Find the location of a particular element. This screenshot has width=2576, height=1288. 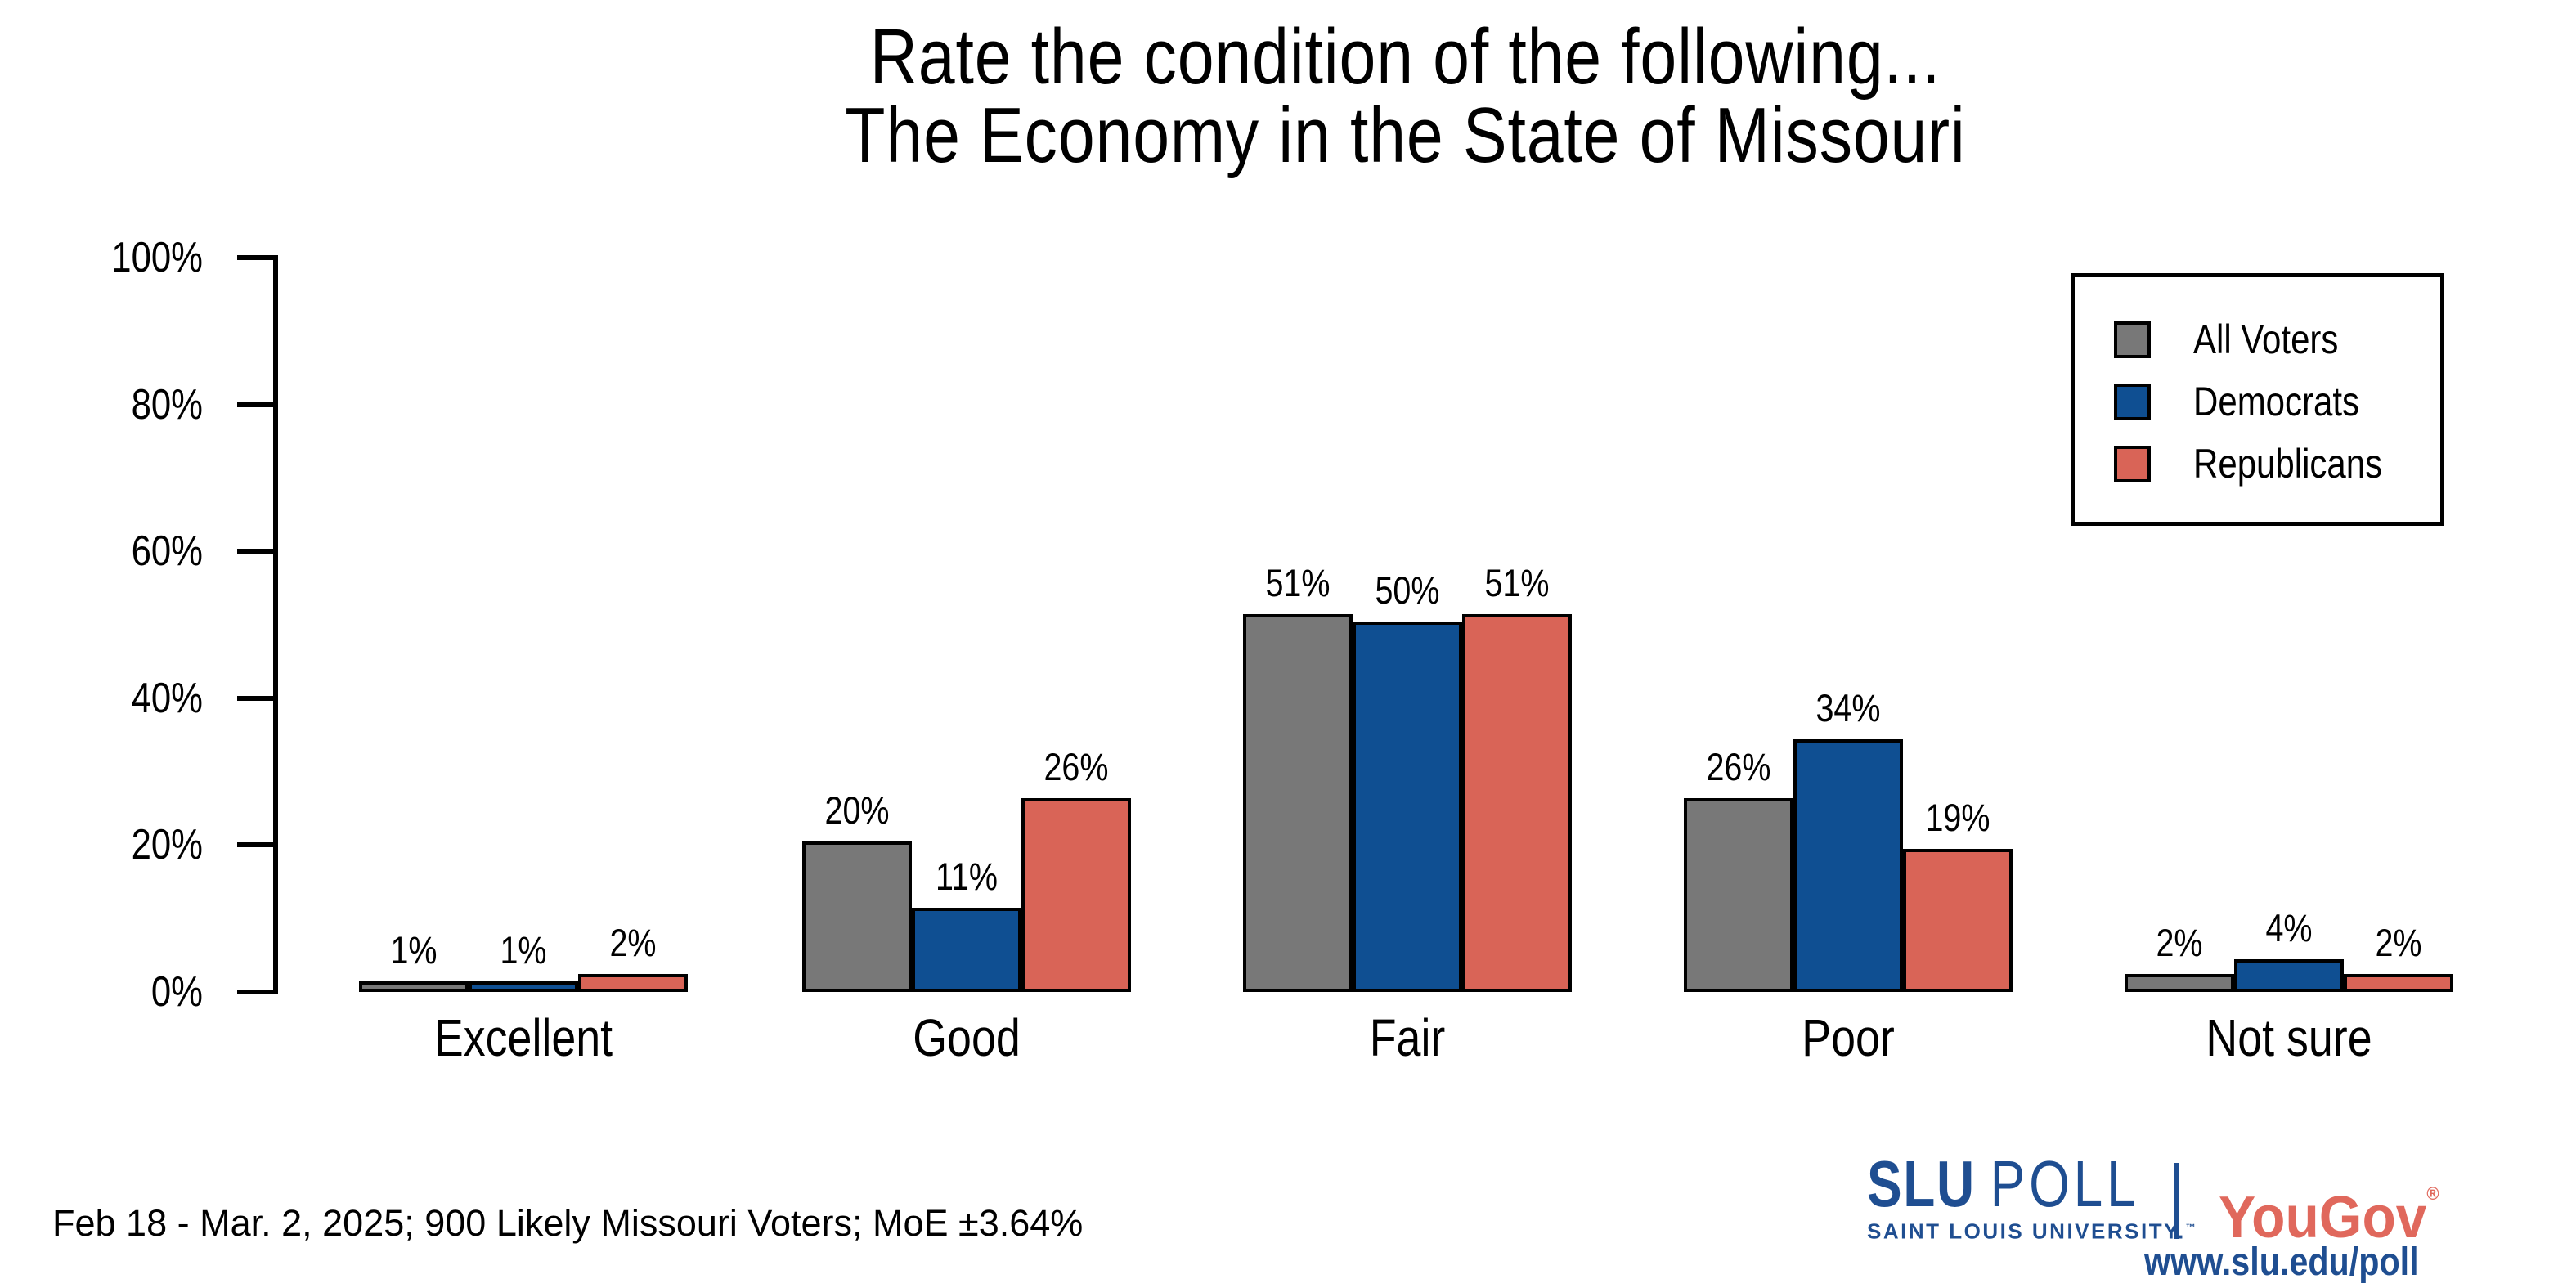

bar-democrats-fair is located at coordinates (1407, 807).